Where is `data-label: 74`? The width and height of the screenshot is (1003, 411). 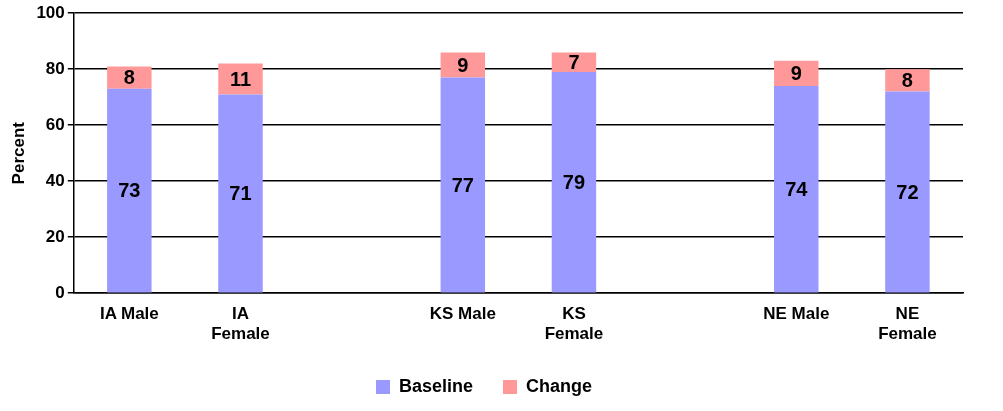 data-label: 74 is located at coordinates (797, 188).